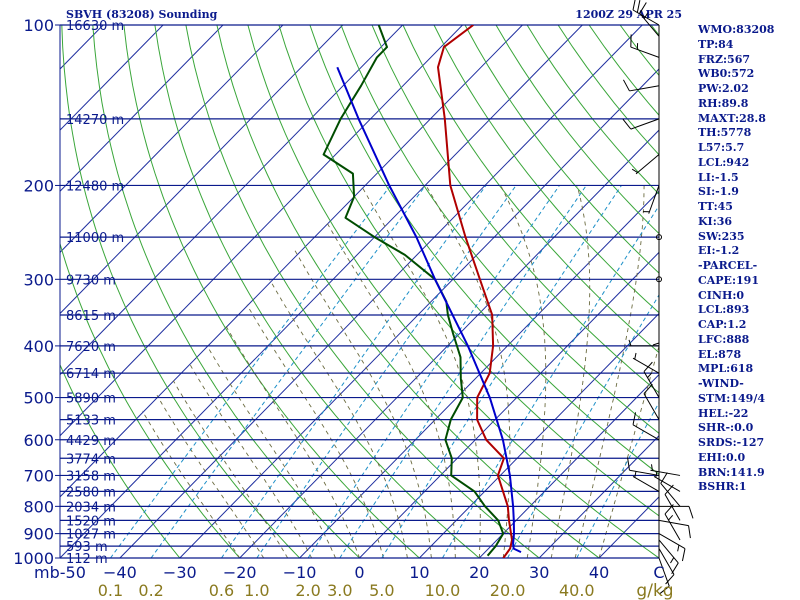 The image size is (800, 600). Describe the element at coordinates (718, 192) in the screenshot. I see `stat-item: SI:-1.9` at that location.